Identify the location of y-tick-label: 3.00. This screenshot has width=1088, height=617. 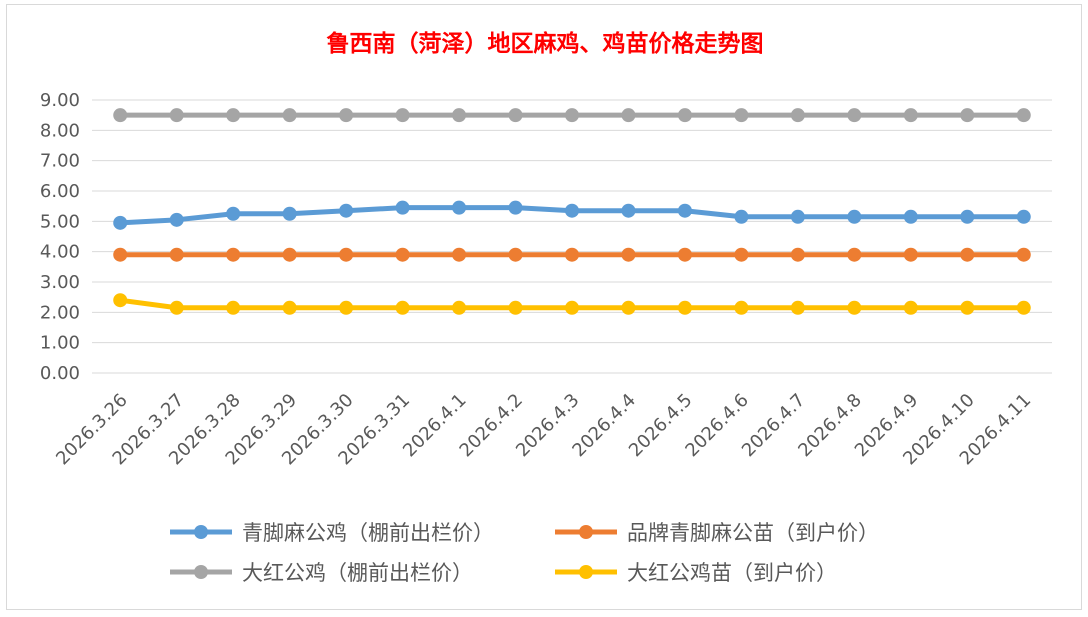
(60, 282).